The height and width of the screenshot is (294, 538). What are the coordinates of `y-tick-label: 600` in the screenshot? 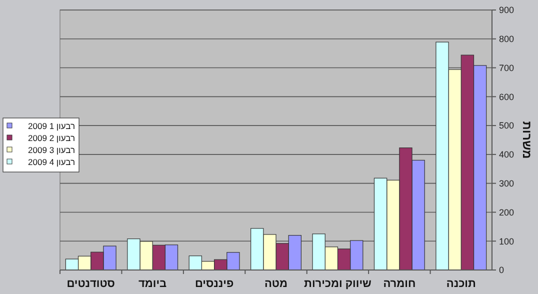 It's located at (506, 97).